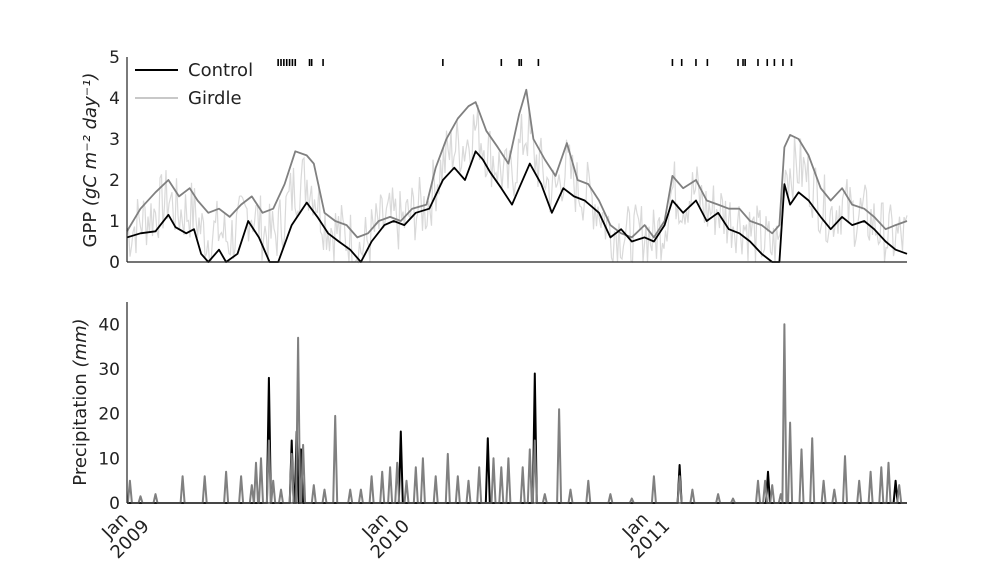 The width and height of the screenshot is (1008, 576). I want to click on gpp-y-tick-label: 1, so click(114, 222).